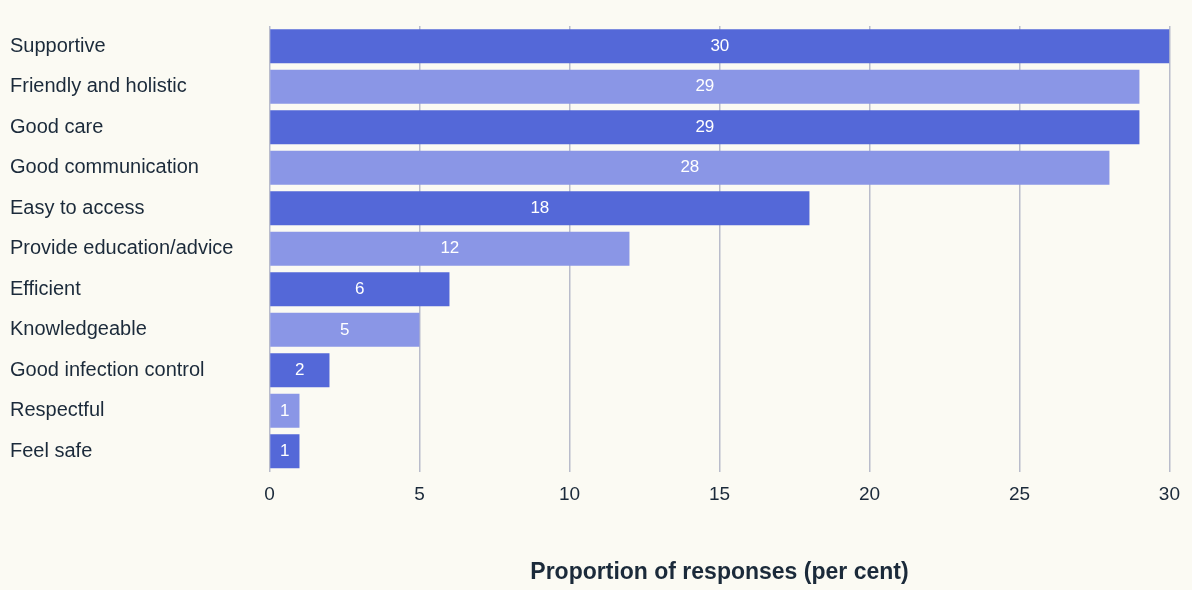 This screenshot has height=590, width=1192. What do you see at coordinates (104, 166) in the screenshot?
I see `y-tick-label: Good communication` at bounding box center [104, 166].